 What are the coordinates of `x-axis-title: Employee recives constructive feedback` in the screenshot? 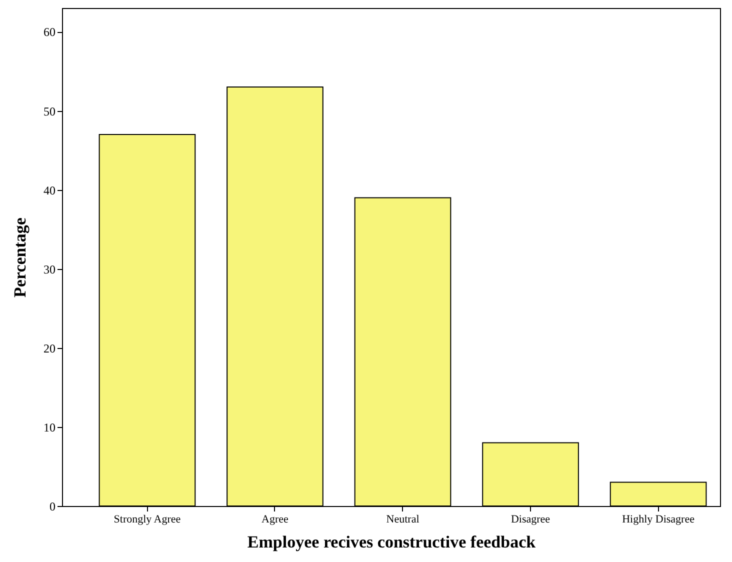 It's located at (391, 542).